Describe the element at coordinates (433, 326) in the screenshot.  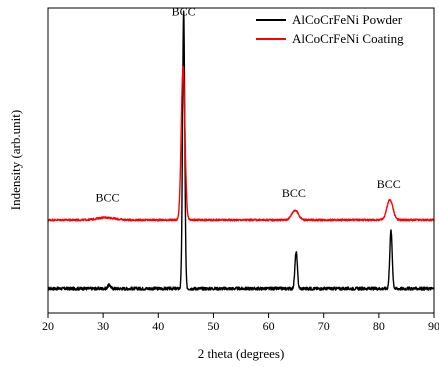
I see `x-tick-label: 90` at that location.